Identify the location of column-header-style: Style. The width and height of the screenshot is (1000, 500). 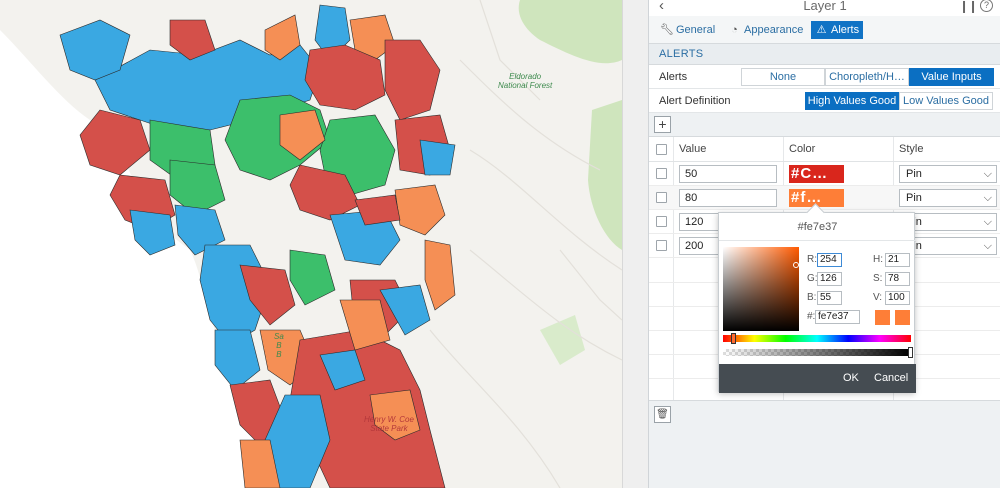
(911, 149).